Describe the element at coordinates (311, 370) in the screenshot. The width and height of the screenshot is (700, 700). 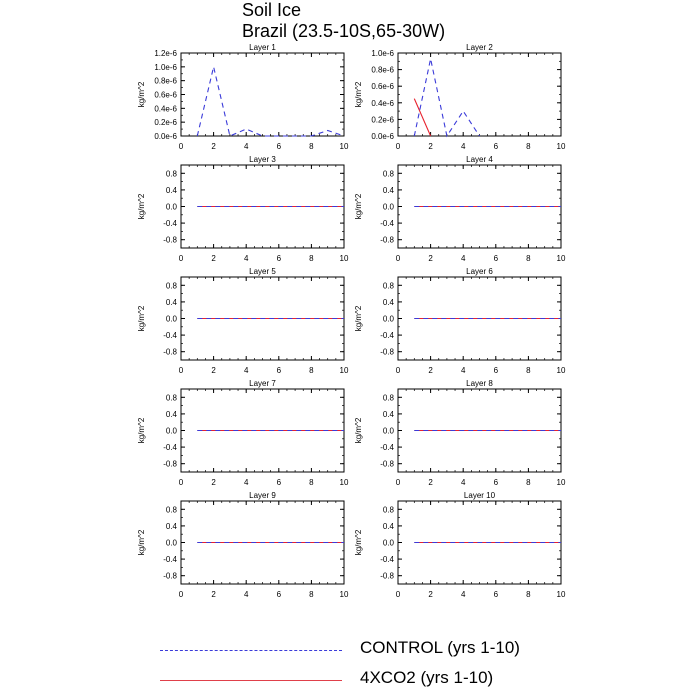
I see `panel-5-xtick-label: 8` at that location.